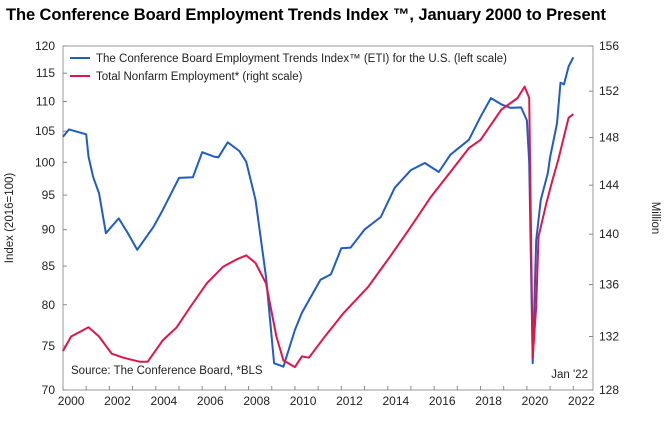 The height and width of the screenshot is (431, 670). What do you see at coordinates (49, 346) in the screenshot?
I see `left-axis-tick-label: 75` at bounding box center [49, 346].